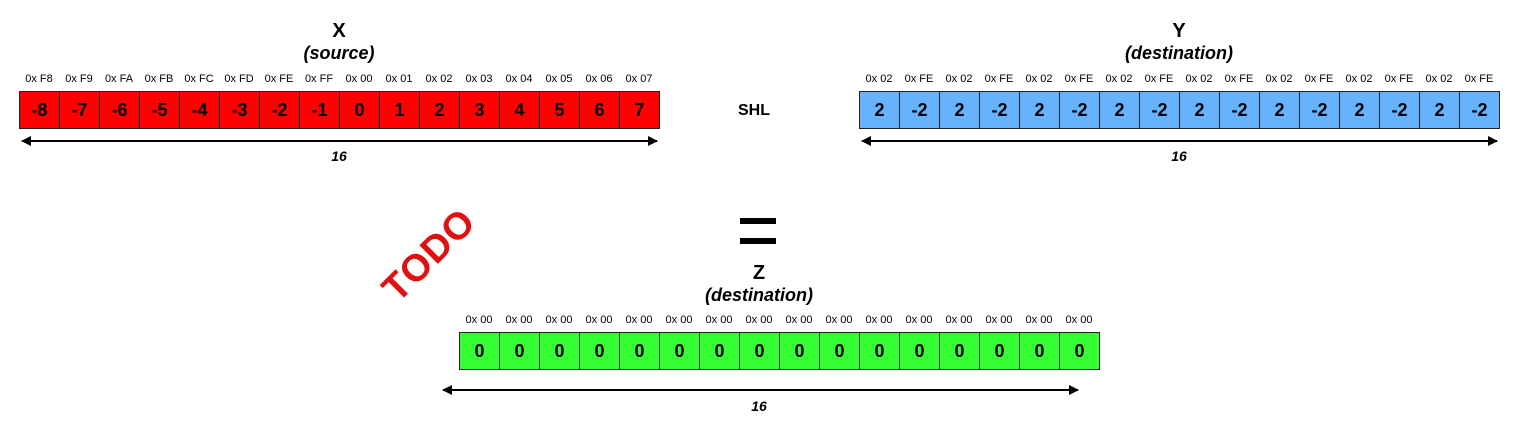 This screenshot has width=1522, height=430. What do you see at coordinates (520, 110) in the screenshot?
I see `x-cell: 4` at bounding box center [520, 110].